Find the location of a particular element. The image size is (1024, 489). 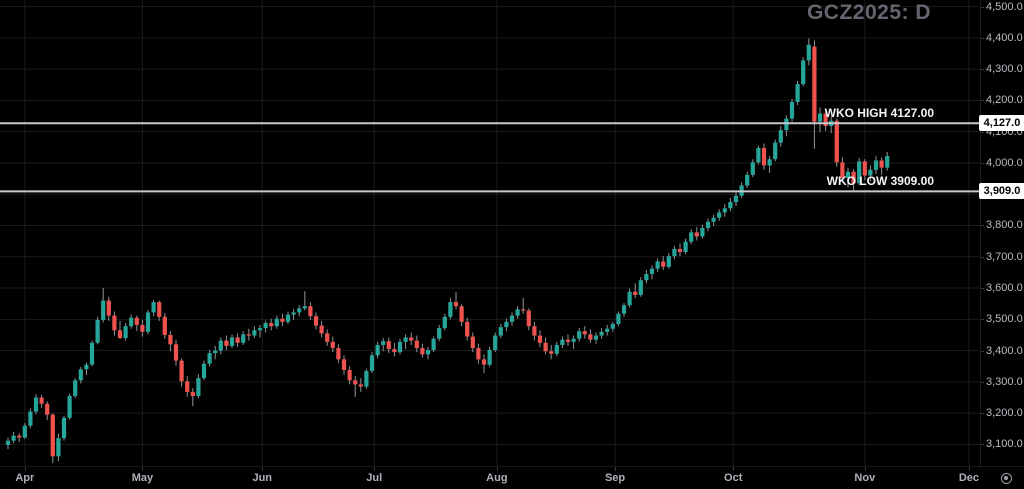

month-tick-label: Oct is located at coordinates (733, 478).